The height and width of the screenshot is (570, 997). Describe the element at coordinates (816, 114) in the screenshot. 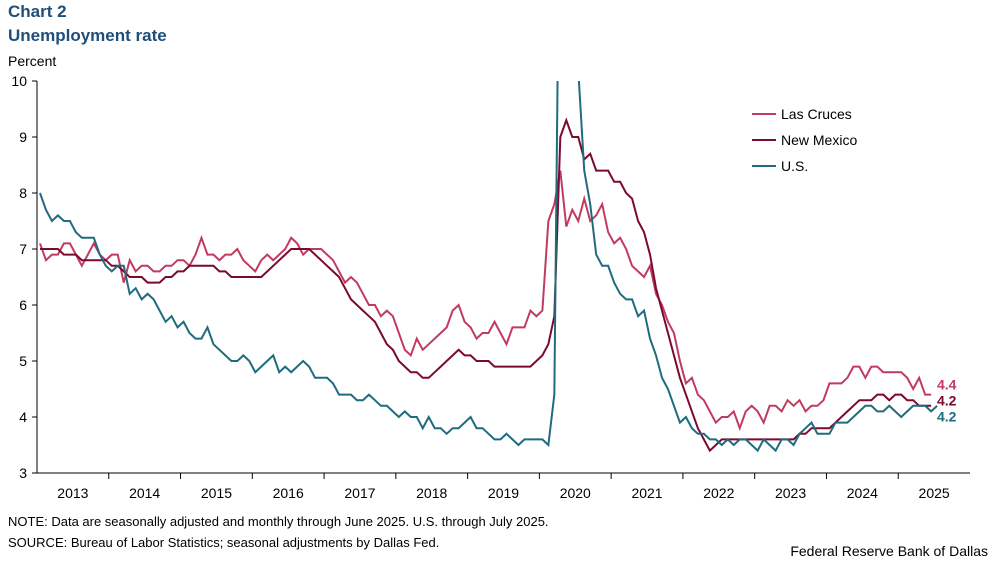

I see `legend-label: Las Cruces` at that location.